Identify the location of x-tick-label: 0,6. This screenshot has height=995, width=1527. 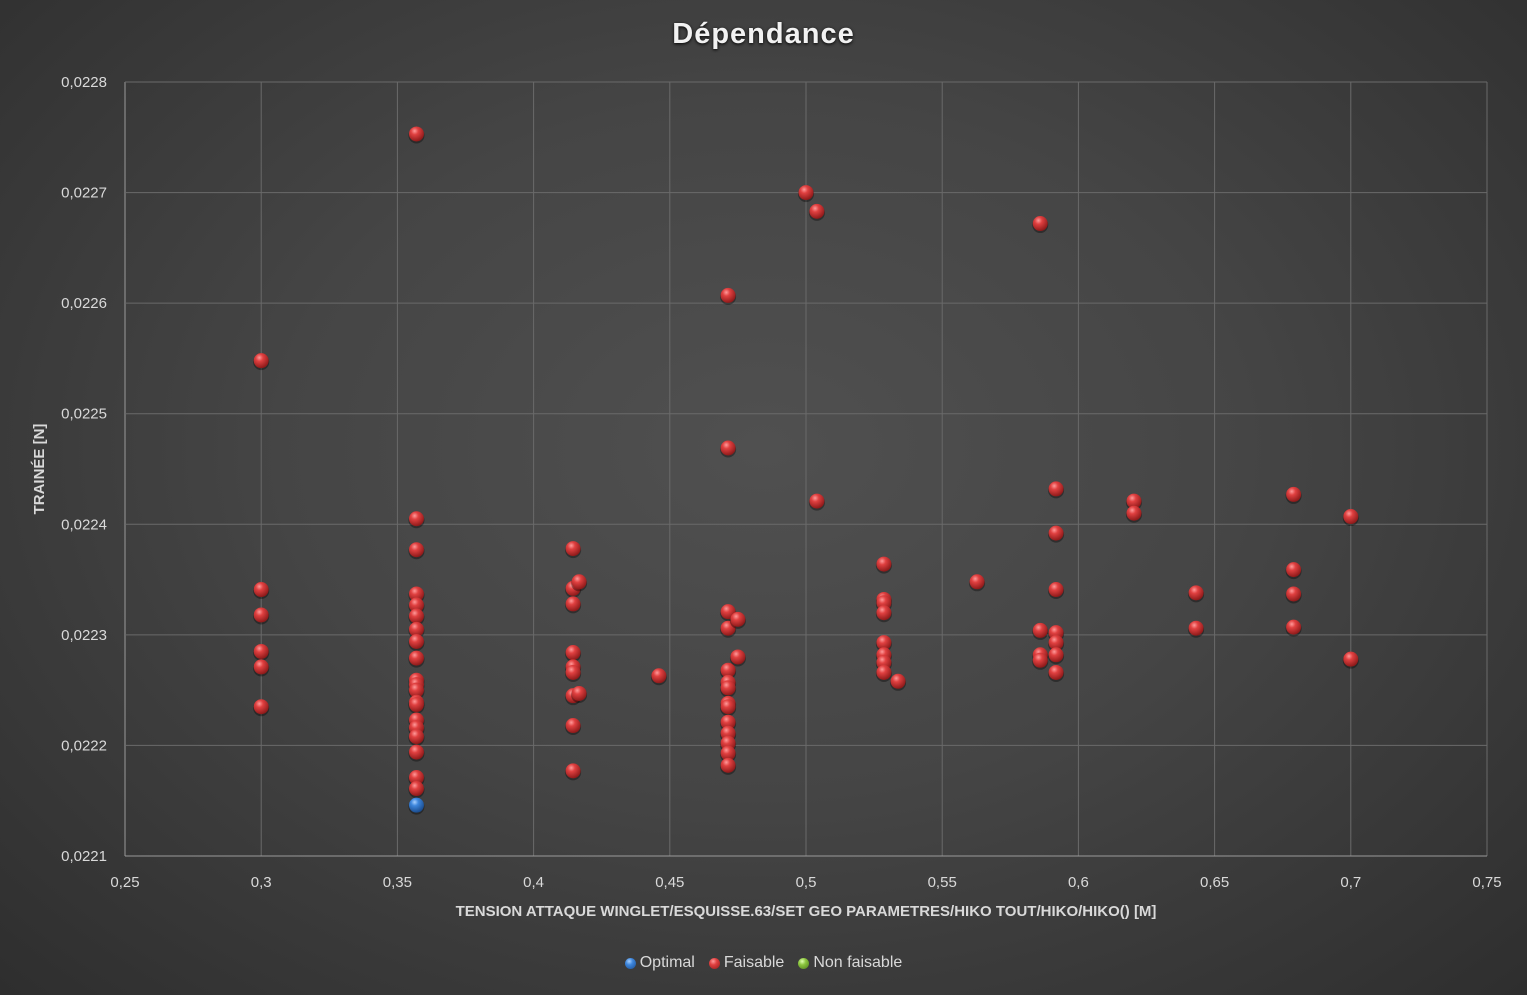
(1078, 882).